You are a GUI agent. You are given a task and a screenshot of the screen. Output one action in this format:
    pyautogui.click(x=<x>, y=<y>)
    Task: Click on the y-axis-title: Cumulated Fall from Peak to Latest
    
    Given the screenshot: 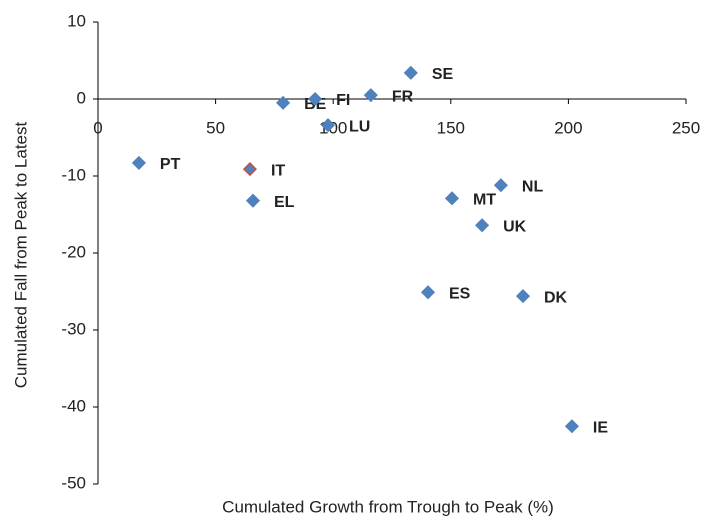 What is the action you would take?
    pyautogui.click(x=20, y=255)
    